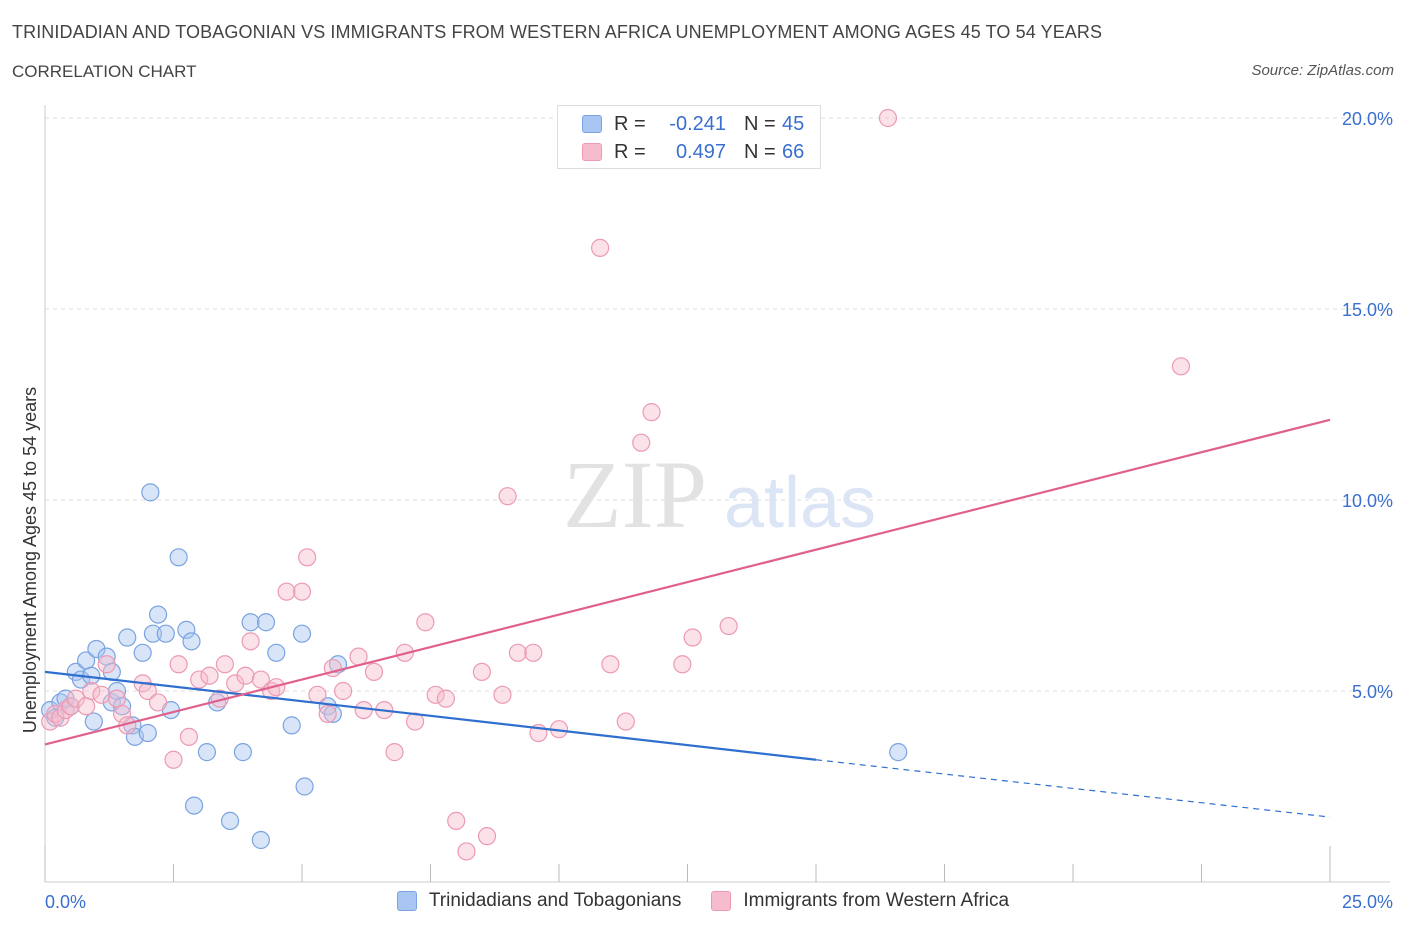  I want to click on y-tick-label: 15.0%, so click(1367, 310).